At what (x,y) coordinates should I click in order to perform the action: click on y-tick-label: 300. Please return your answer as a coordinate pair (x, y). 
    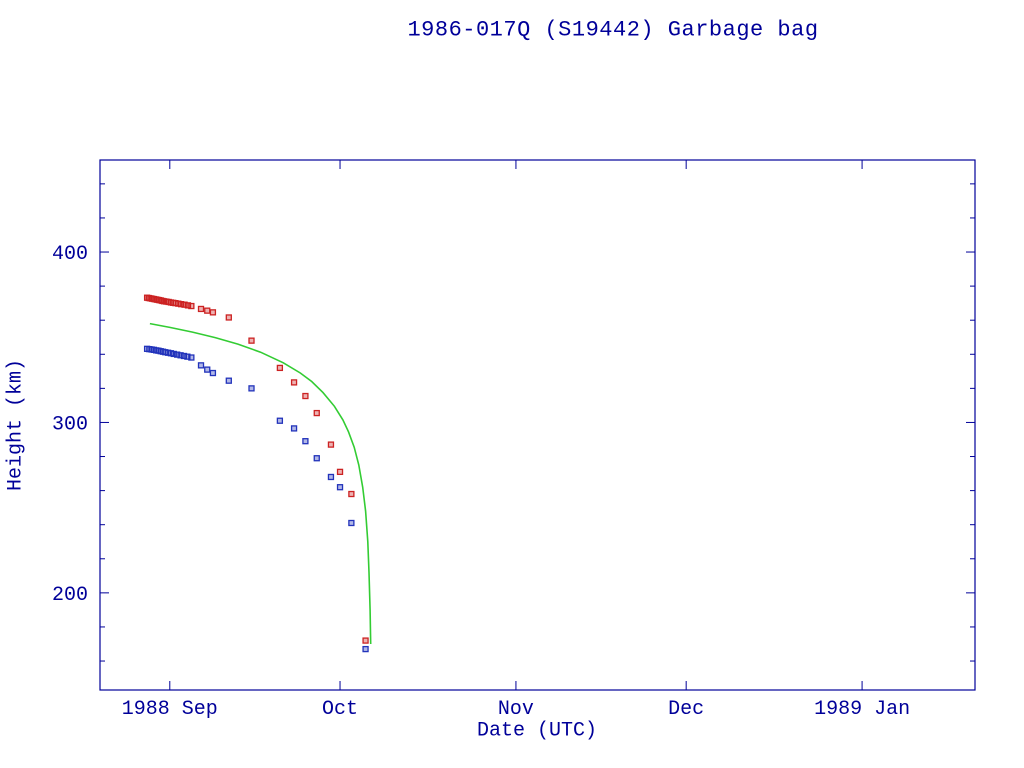
    Looking at the image, I should click on (70, 424).